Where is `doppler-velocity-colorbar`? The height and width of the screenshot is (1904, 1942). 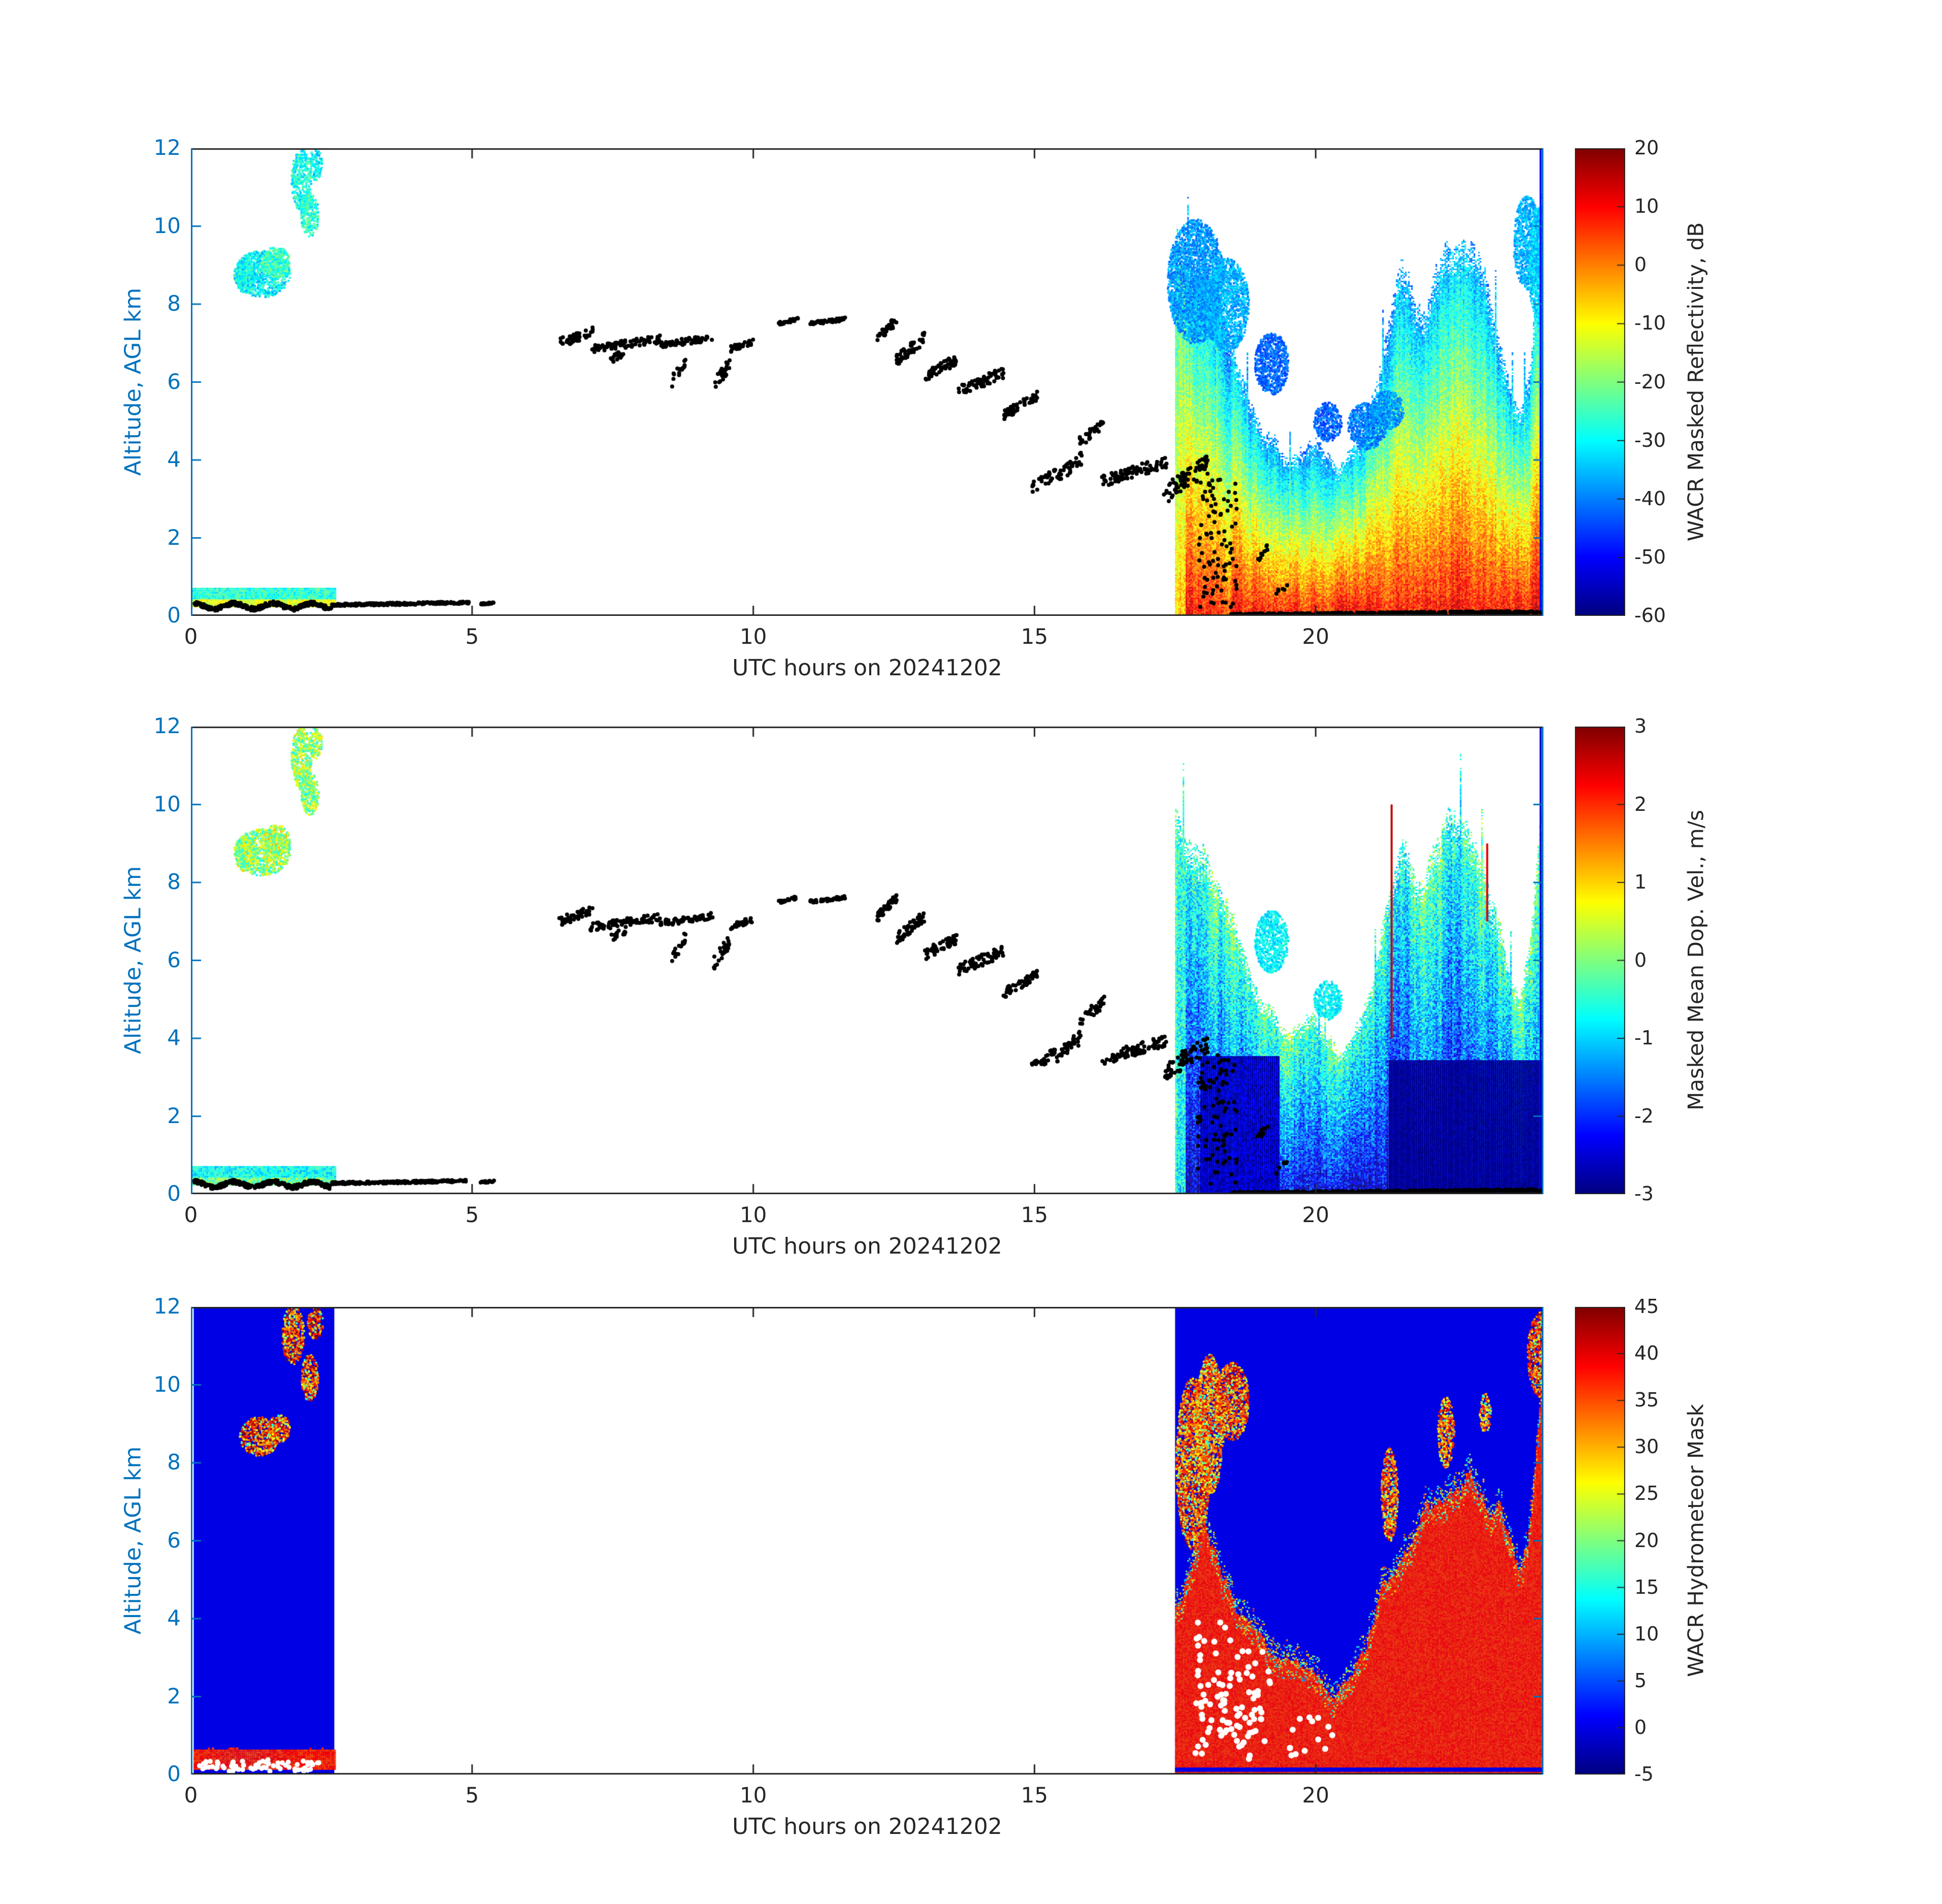 doppler-velocity-colorbar is located at coordinates (1600, 961).